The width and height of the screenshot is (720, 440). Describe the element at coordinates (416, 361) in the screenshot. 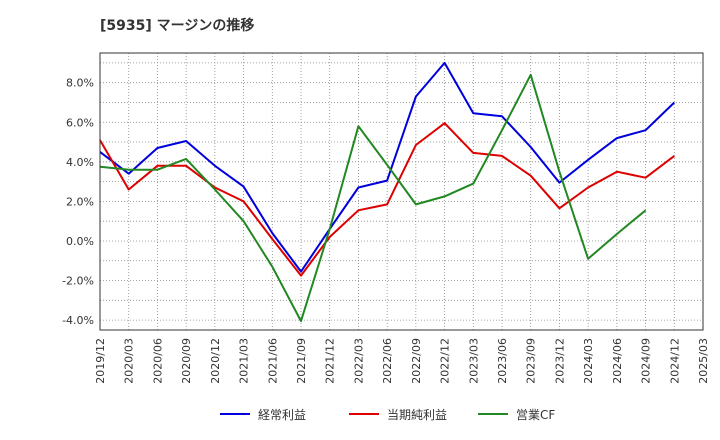

I see `x-tick-label: 2022/09` at that location.